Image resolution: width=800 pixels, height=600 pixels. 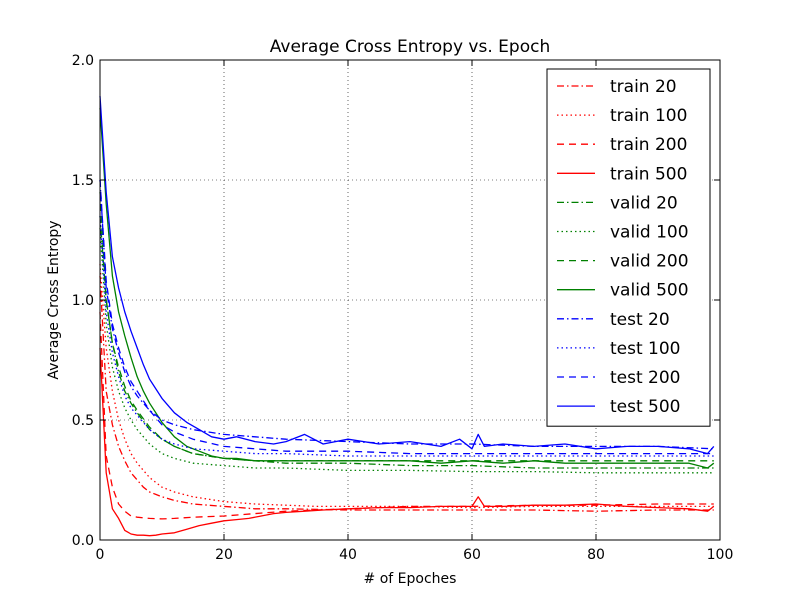 I want to click on legend-label: train 200, so click(x=648, y=145).